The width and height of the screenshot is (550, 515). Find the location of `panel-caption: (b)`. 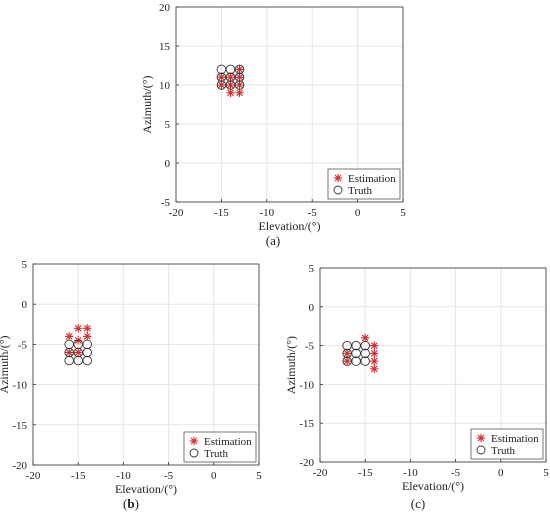

panel-caption: (b) is located at coordinates (131, 503).